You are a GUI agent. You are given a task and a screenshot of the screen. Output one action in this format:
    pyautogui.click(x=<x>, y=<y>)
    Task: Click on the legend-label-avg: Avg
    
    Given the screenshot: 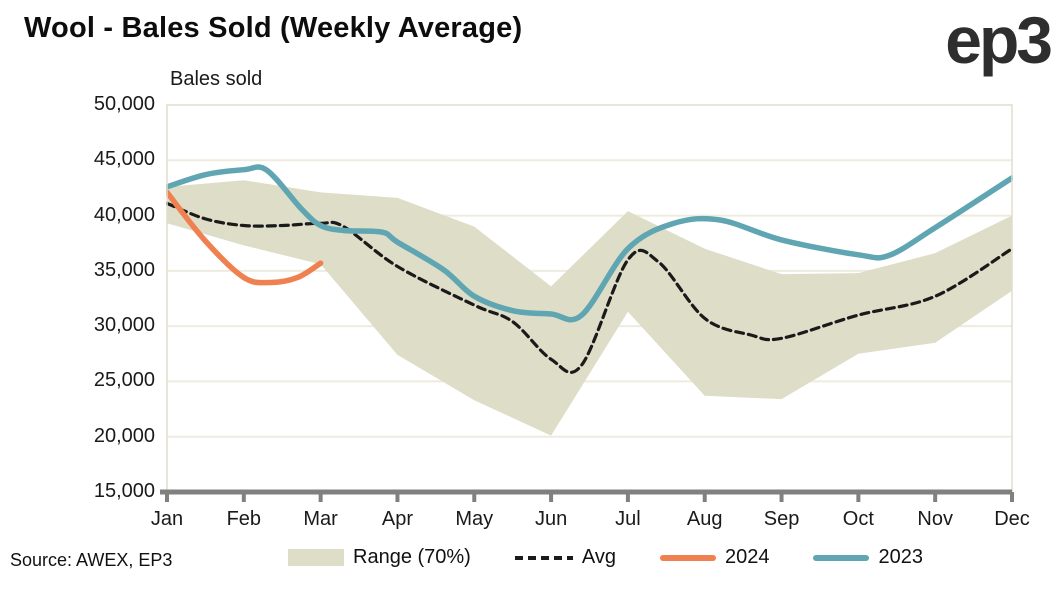 What is the action you would take?
    pyautogui.click(x=598, y=557)
    